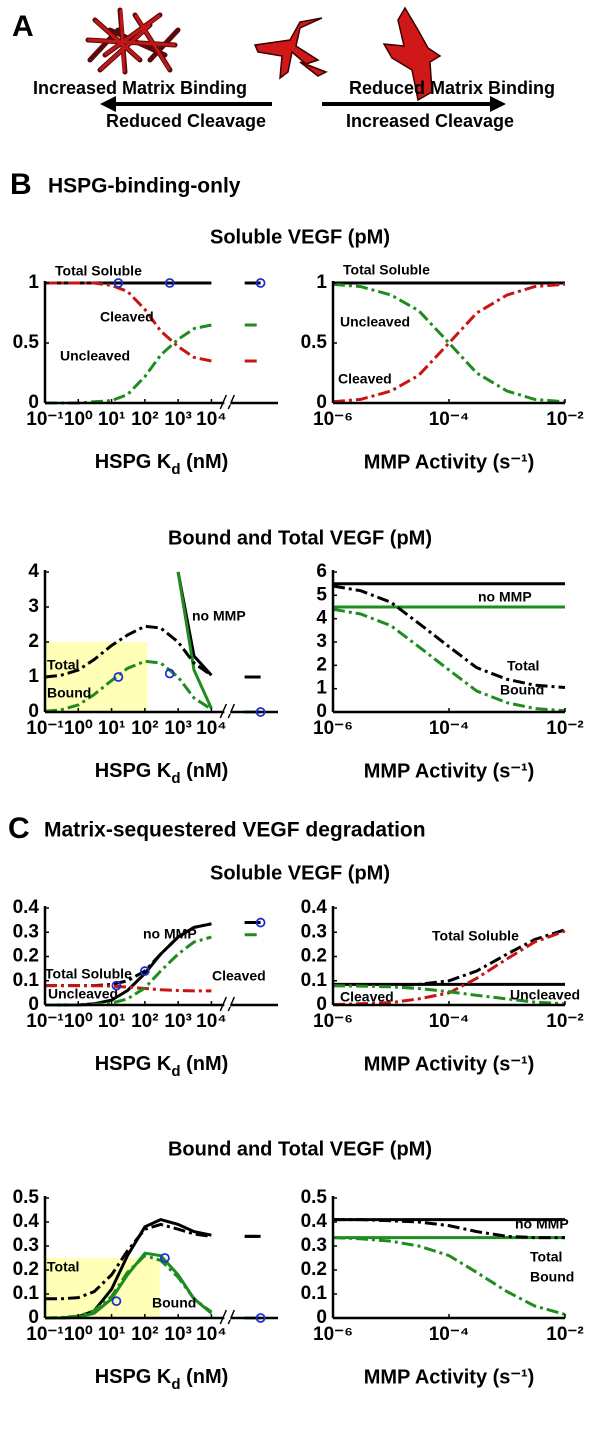 Image resolution: width=600 pixels, height=1433 pixels. Describe the element at coordinates (321, 664) in the screenshot. I see `y-tick-label: 2` at that location.